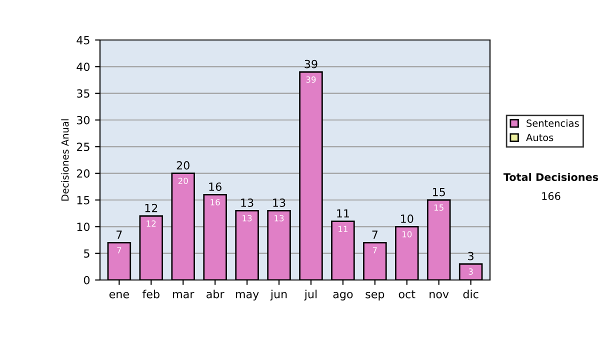 Image resolution: width=600 pixels, height=340 pixels. Describe the element at coordinates (215, 202) in the screenshot. I see `data-label: 16` at that location.